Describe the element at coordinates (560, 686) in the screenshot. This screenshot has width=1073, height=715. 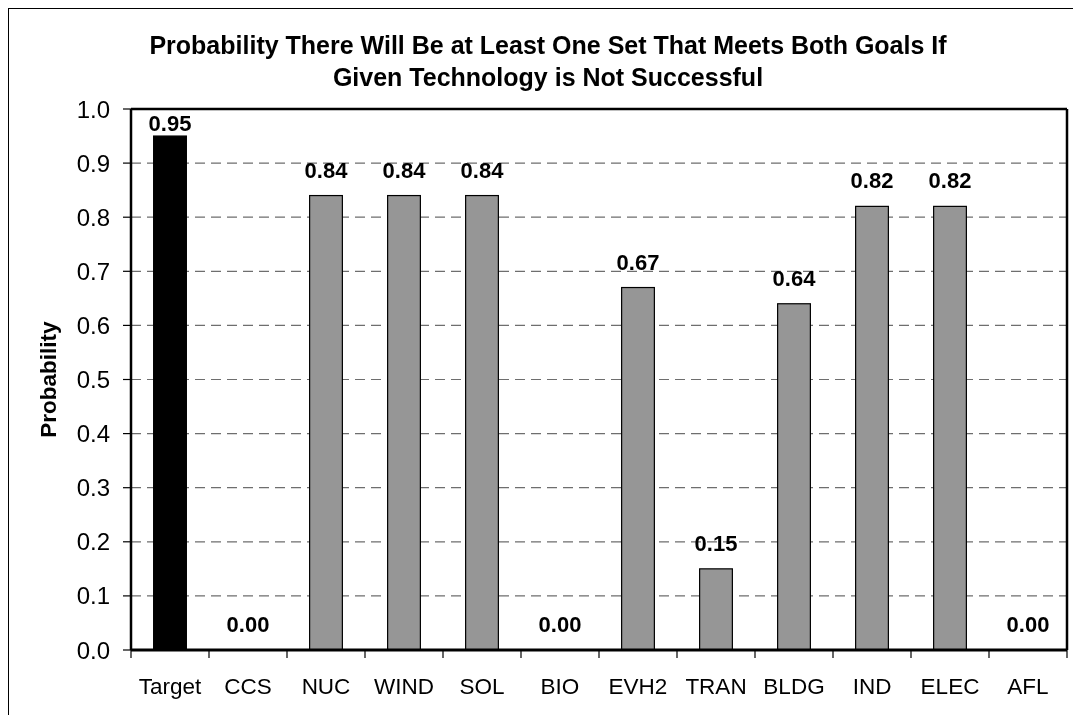
I see `x-tick-label: BIO` at that location.